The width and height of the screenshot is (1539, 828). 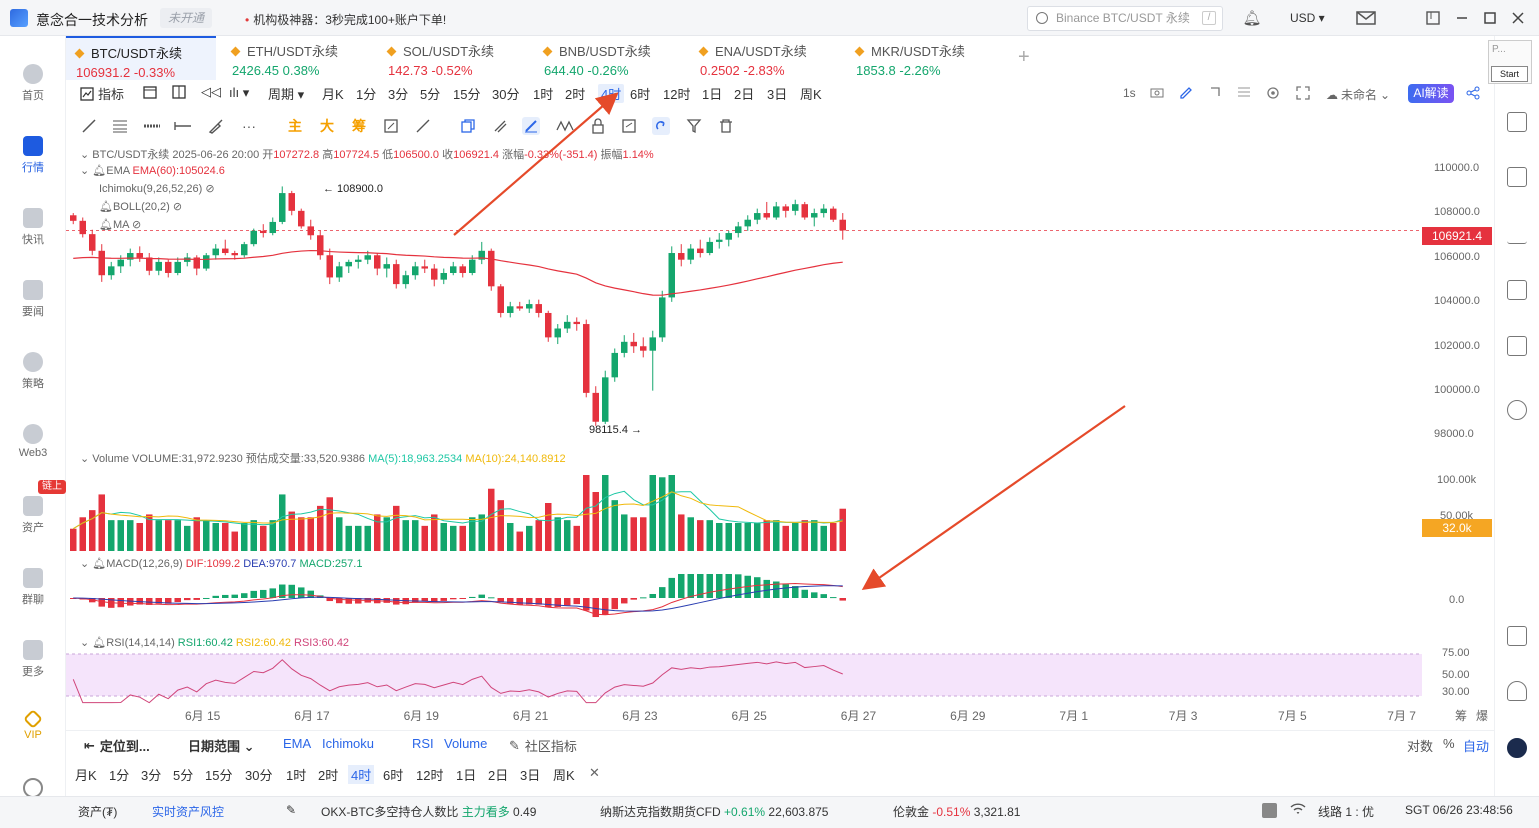 What do you see at coordinates (186, 18) in the screenshot?
I see `vip-status-badge: 未开通` at bounding box center [186, 18].